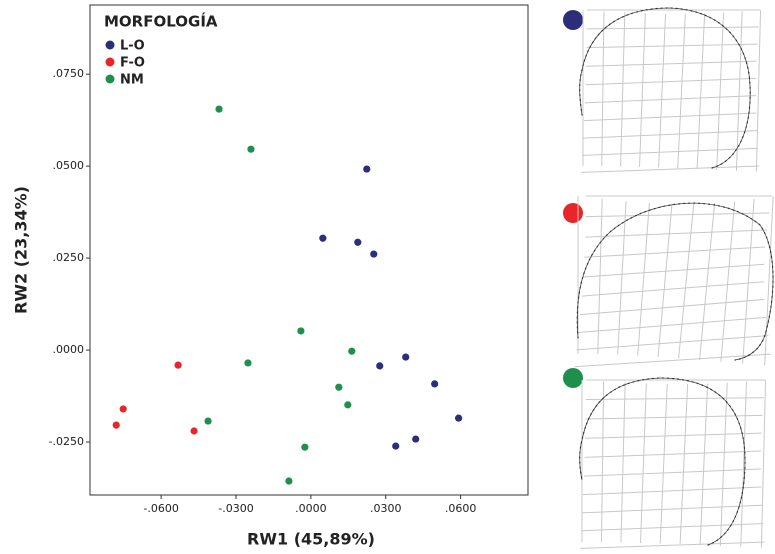 The width and height of the screenshot is (775, 554). I want to click on y-tick-label: .0000, so click(69, 349).